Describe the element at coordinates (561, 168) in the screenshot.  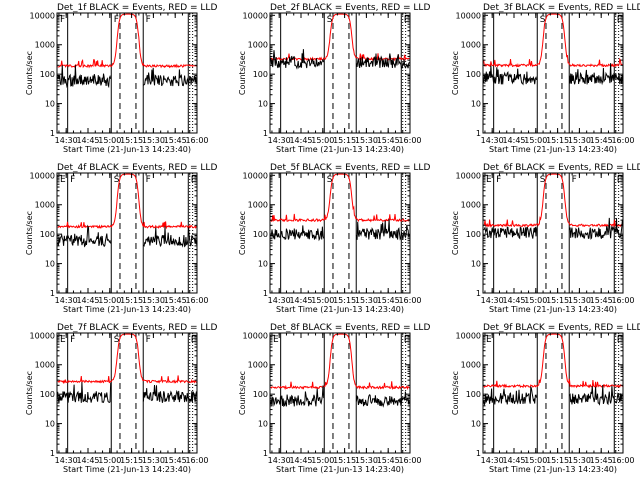
I see `panel-title: Det_6f BLACK = Events, RED = LLD` at that location.